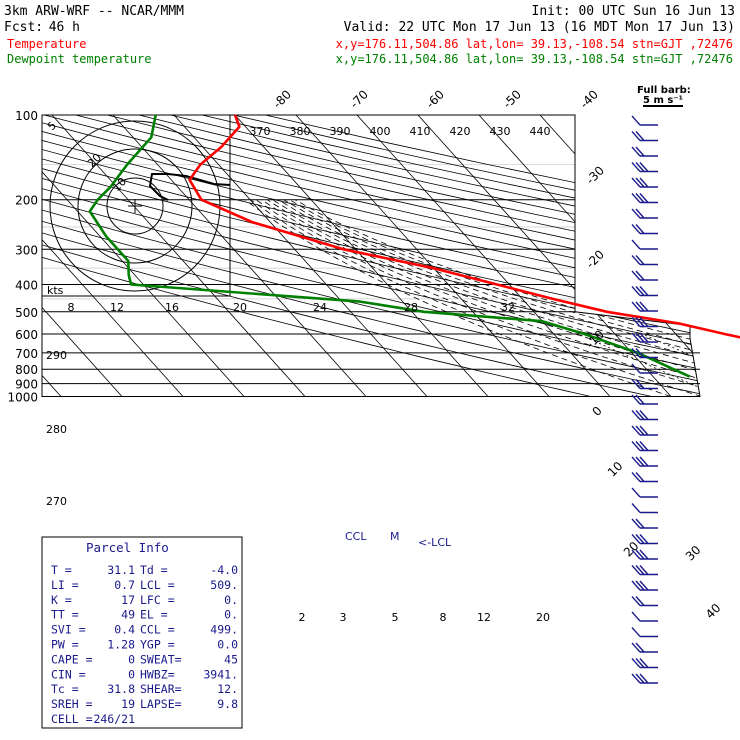 The width and height of the screenshot is (740, 740). I want to click on pressure-tick-label: 400, so click(26, 285).